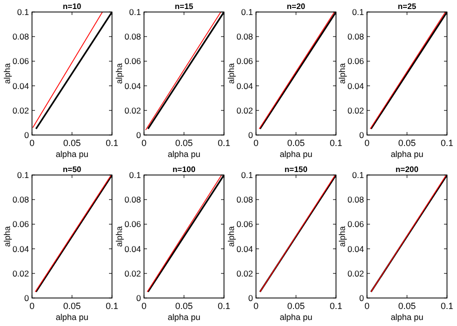  I want to click on chart-title: n=100, so click(184, 169).